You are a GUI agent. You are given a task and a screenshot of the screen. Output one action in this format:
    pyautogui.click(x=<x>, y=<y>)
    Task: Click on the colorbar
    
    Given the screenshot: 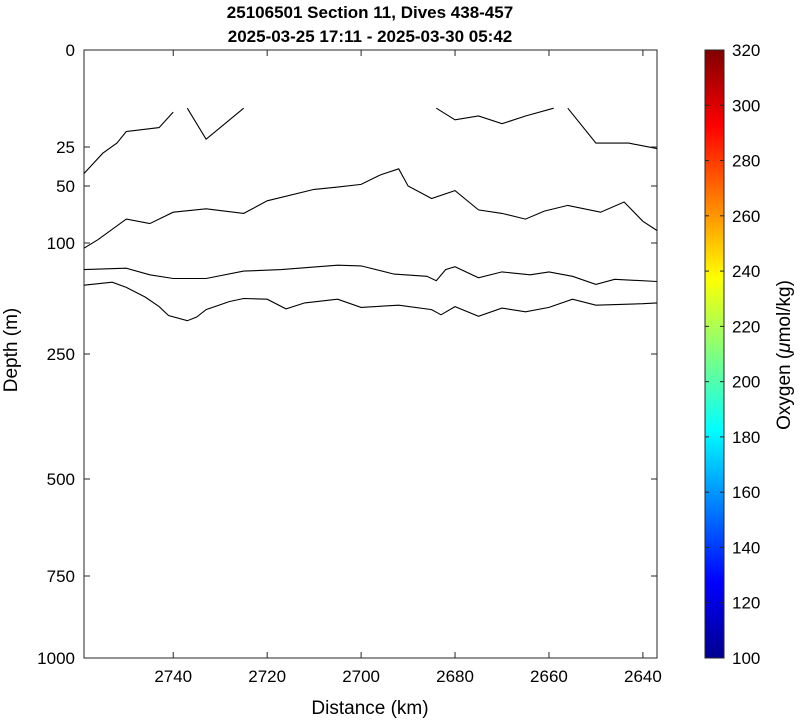 What is the action you would take?
    pyautogui.click(x=714, y=354)
    